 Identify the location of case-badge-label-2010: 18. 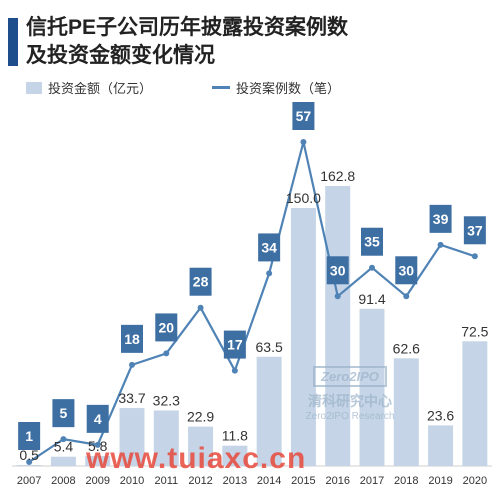
(132, 339).